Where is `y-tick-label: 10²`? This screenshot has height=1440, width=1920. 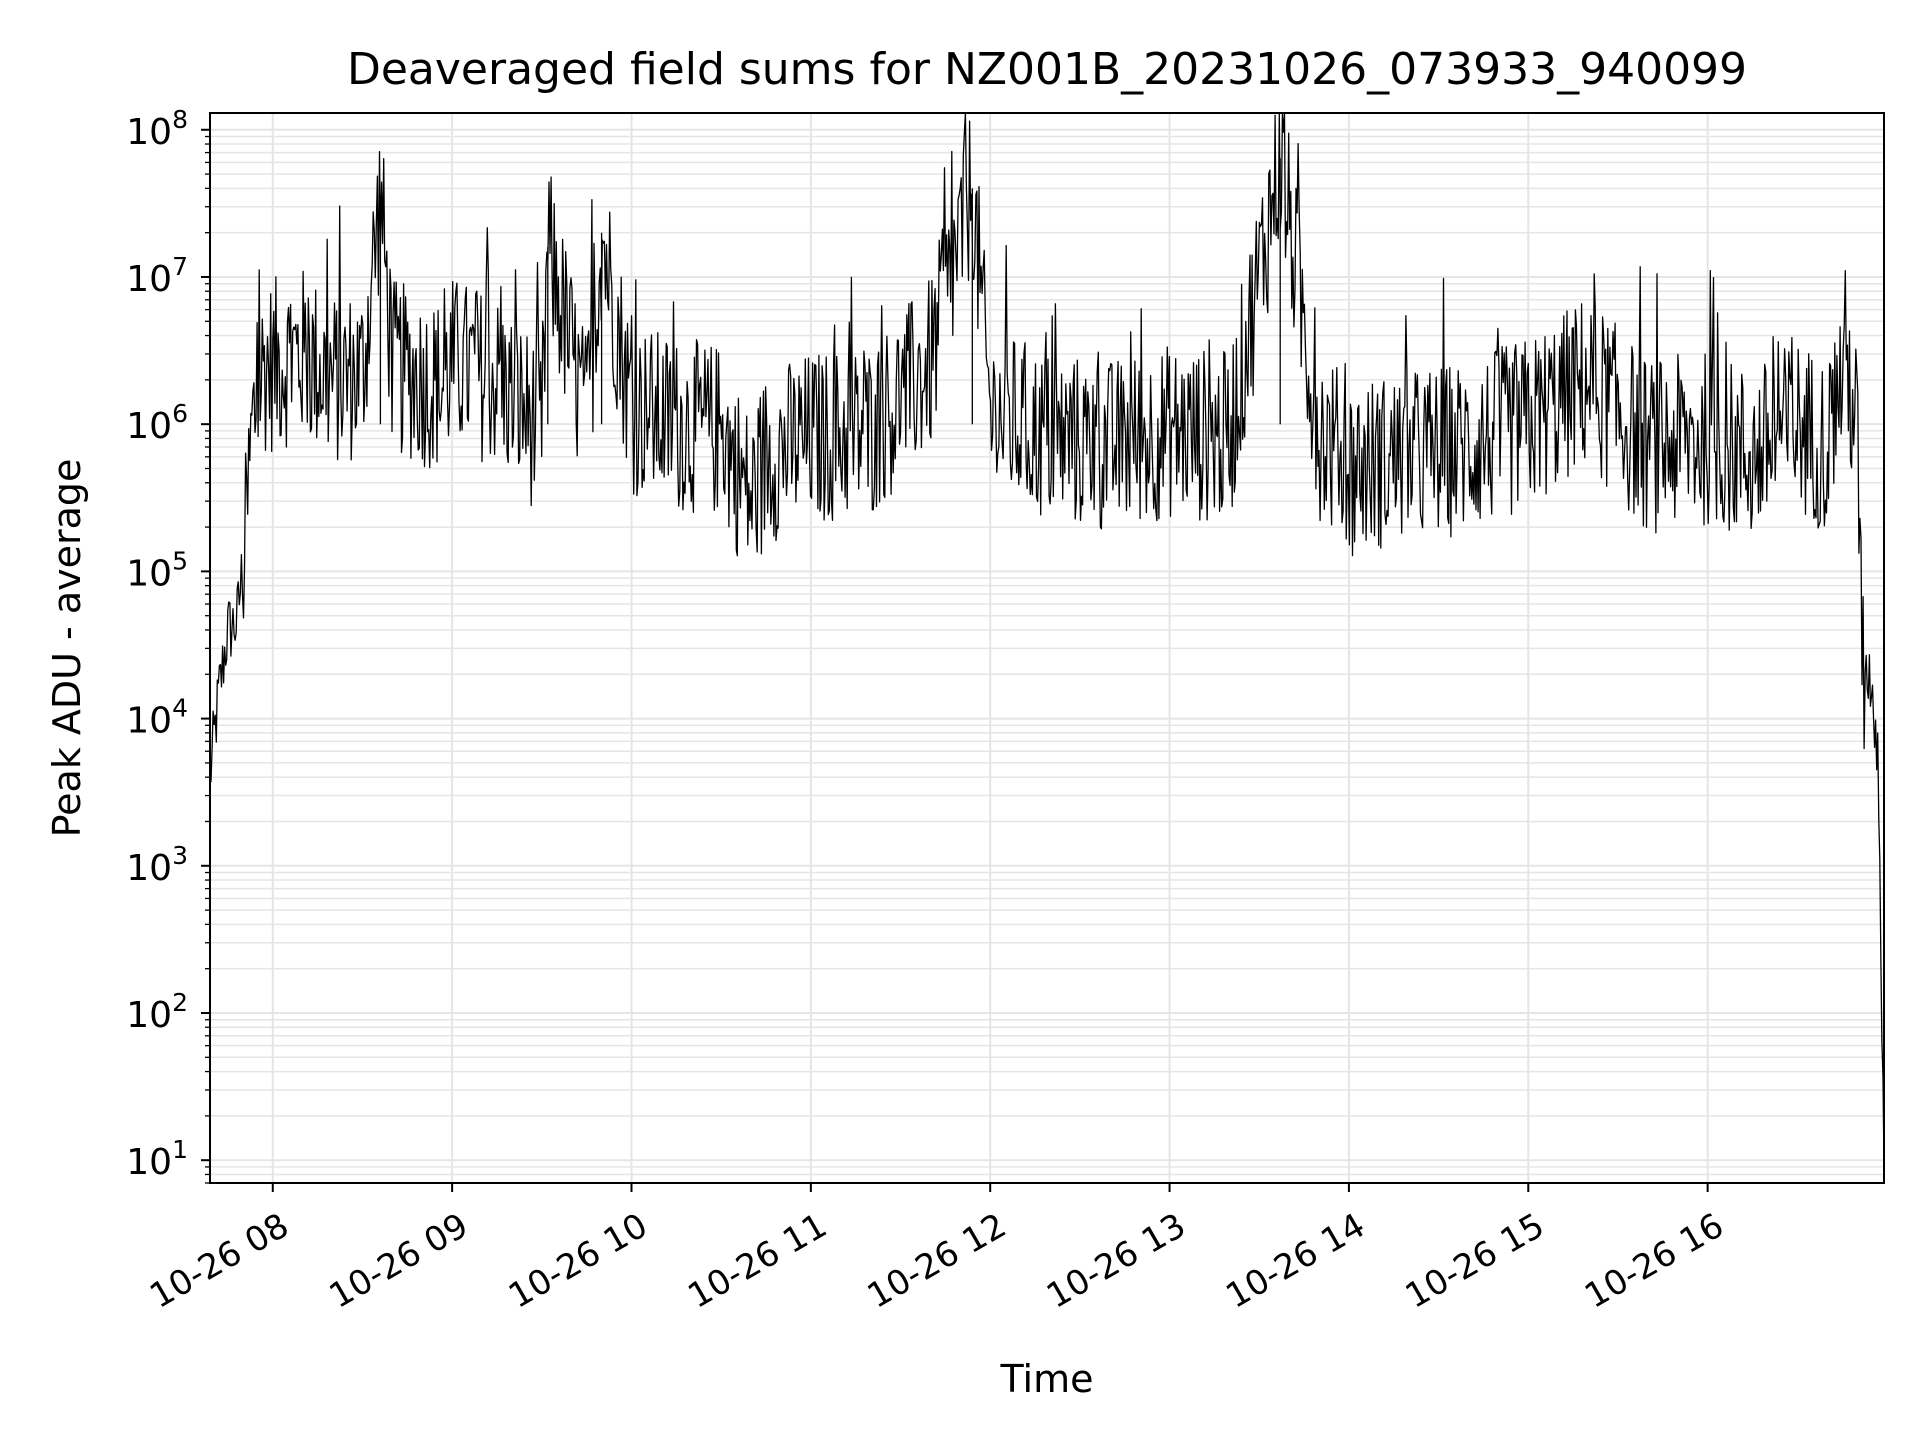
y-tick-label: 10² is located at coordinates (157, 1012).